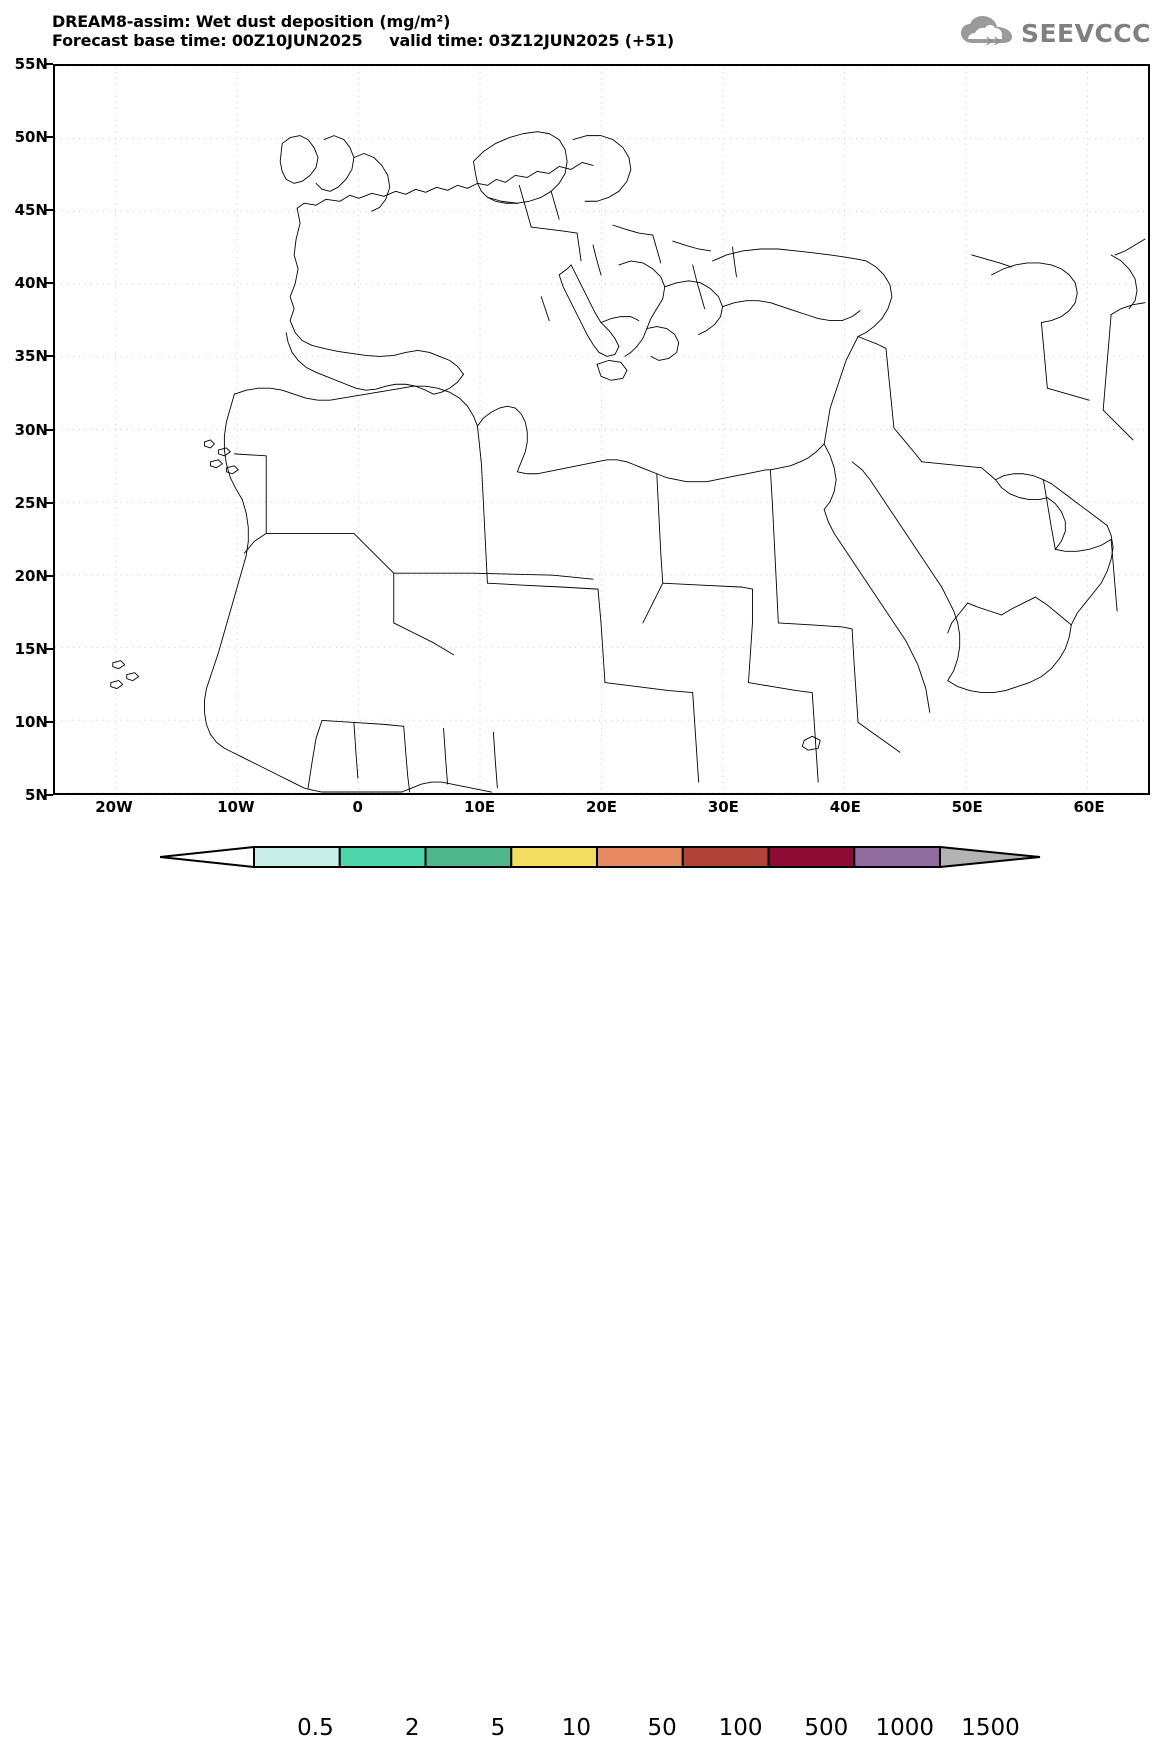  I want to click on latitude-tick-label: 40N, so click(31, 283).